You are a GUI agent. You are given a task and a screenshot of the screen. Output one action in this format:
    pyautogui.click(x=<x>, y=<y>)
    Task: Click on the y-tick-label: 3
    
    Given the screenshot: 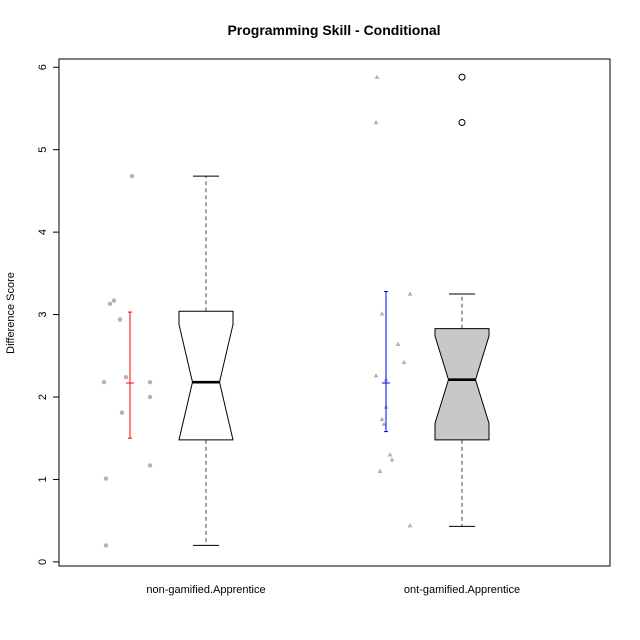 What is the action you would take?
    pyautogui.click(x=43, y=314)
    